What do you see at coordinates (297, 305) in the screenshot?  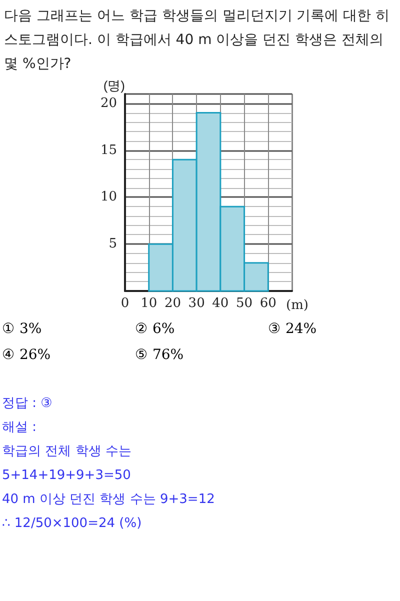 I see `x-axis-title: (m)` at bounding box center [297, 305].